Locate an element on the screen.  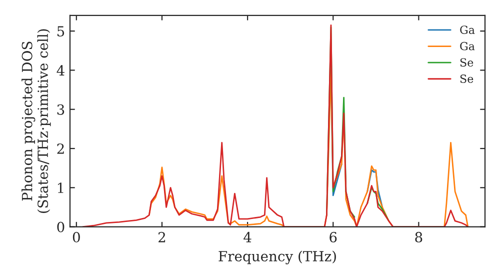
y-tick-label: 0 is located at coordinates (60, 227).